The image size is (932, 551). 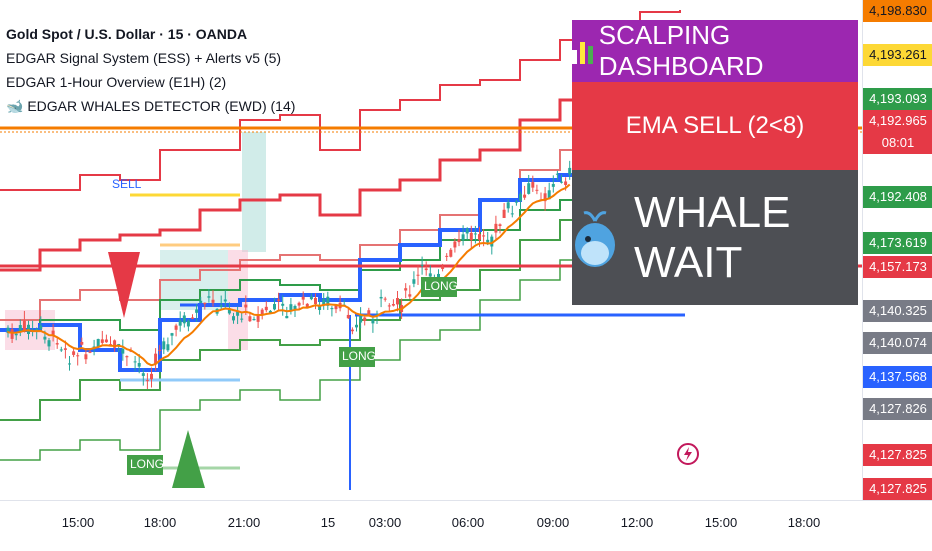 I want to click on buy-triangle, so click(x=188, y=459).